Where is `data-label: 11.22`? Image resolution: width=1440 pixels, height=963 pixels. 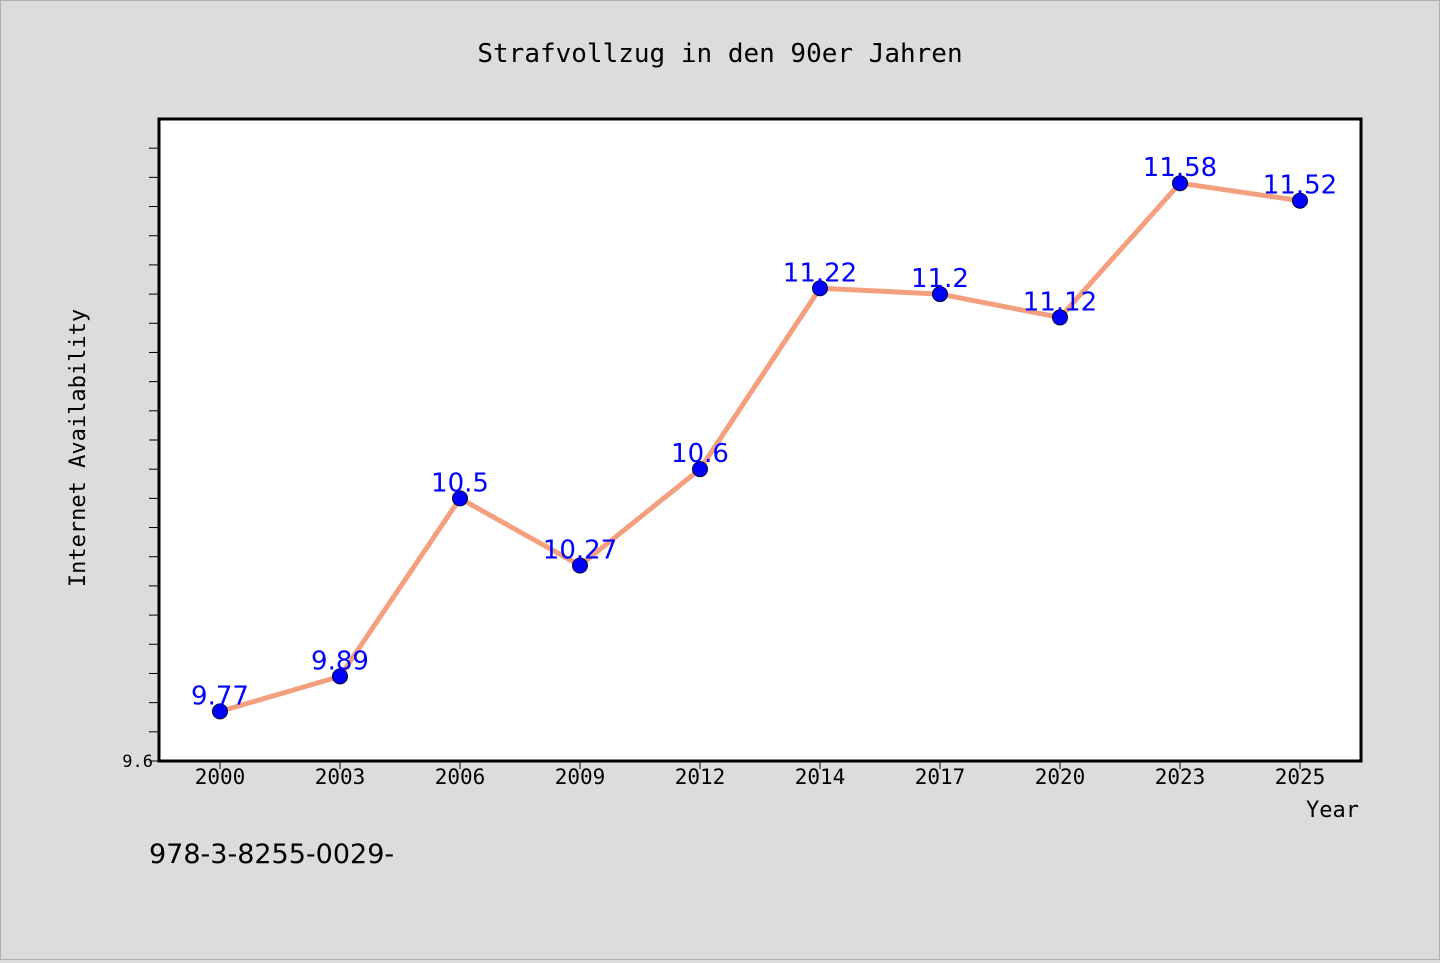
data-label: 11.22 is located at coordinates (820, 273).